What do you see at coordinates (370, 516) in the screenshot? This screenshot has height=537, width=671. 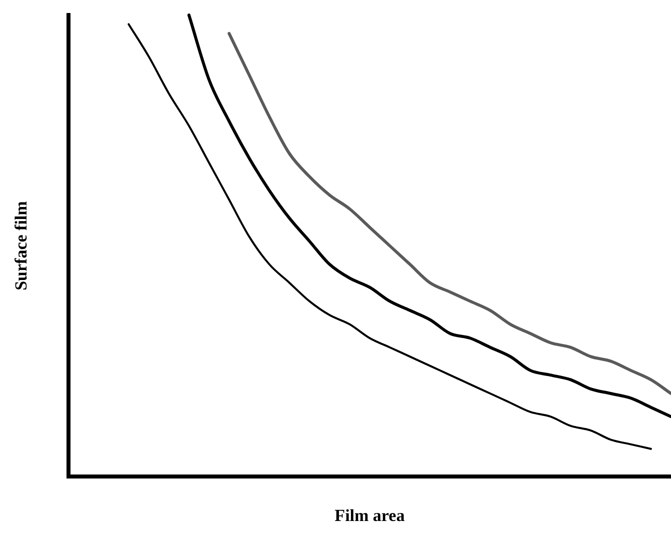 I see `x-axis-title: Film area` at bounding box center [370, 516].